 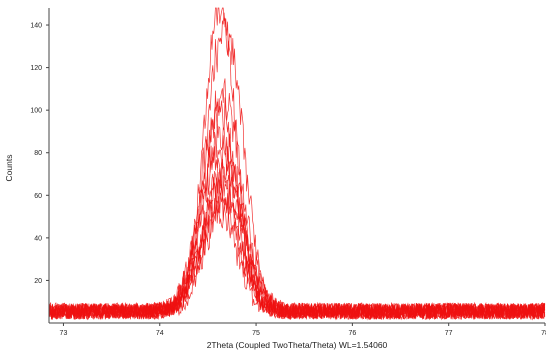 What do you see at coordinates (449, 333) in the screenshot?
I see `x-tick-label: 77` at bounding box center [449, 333].